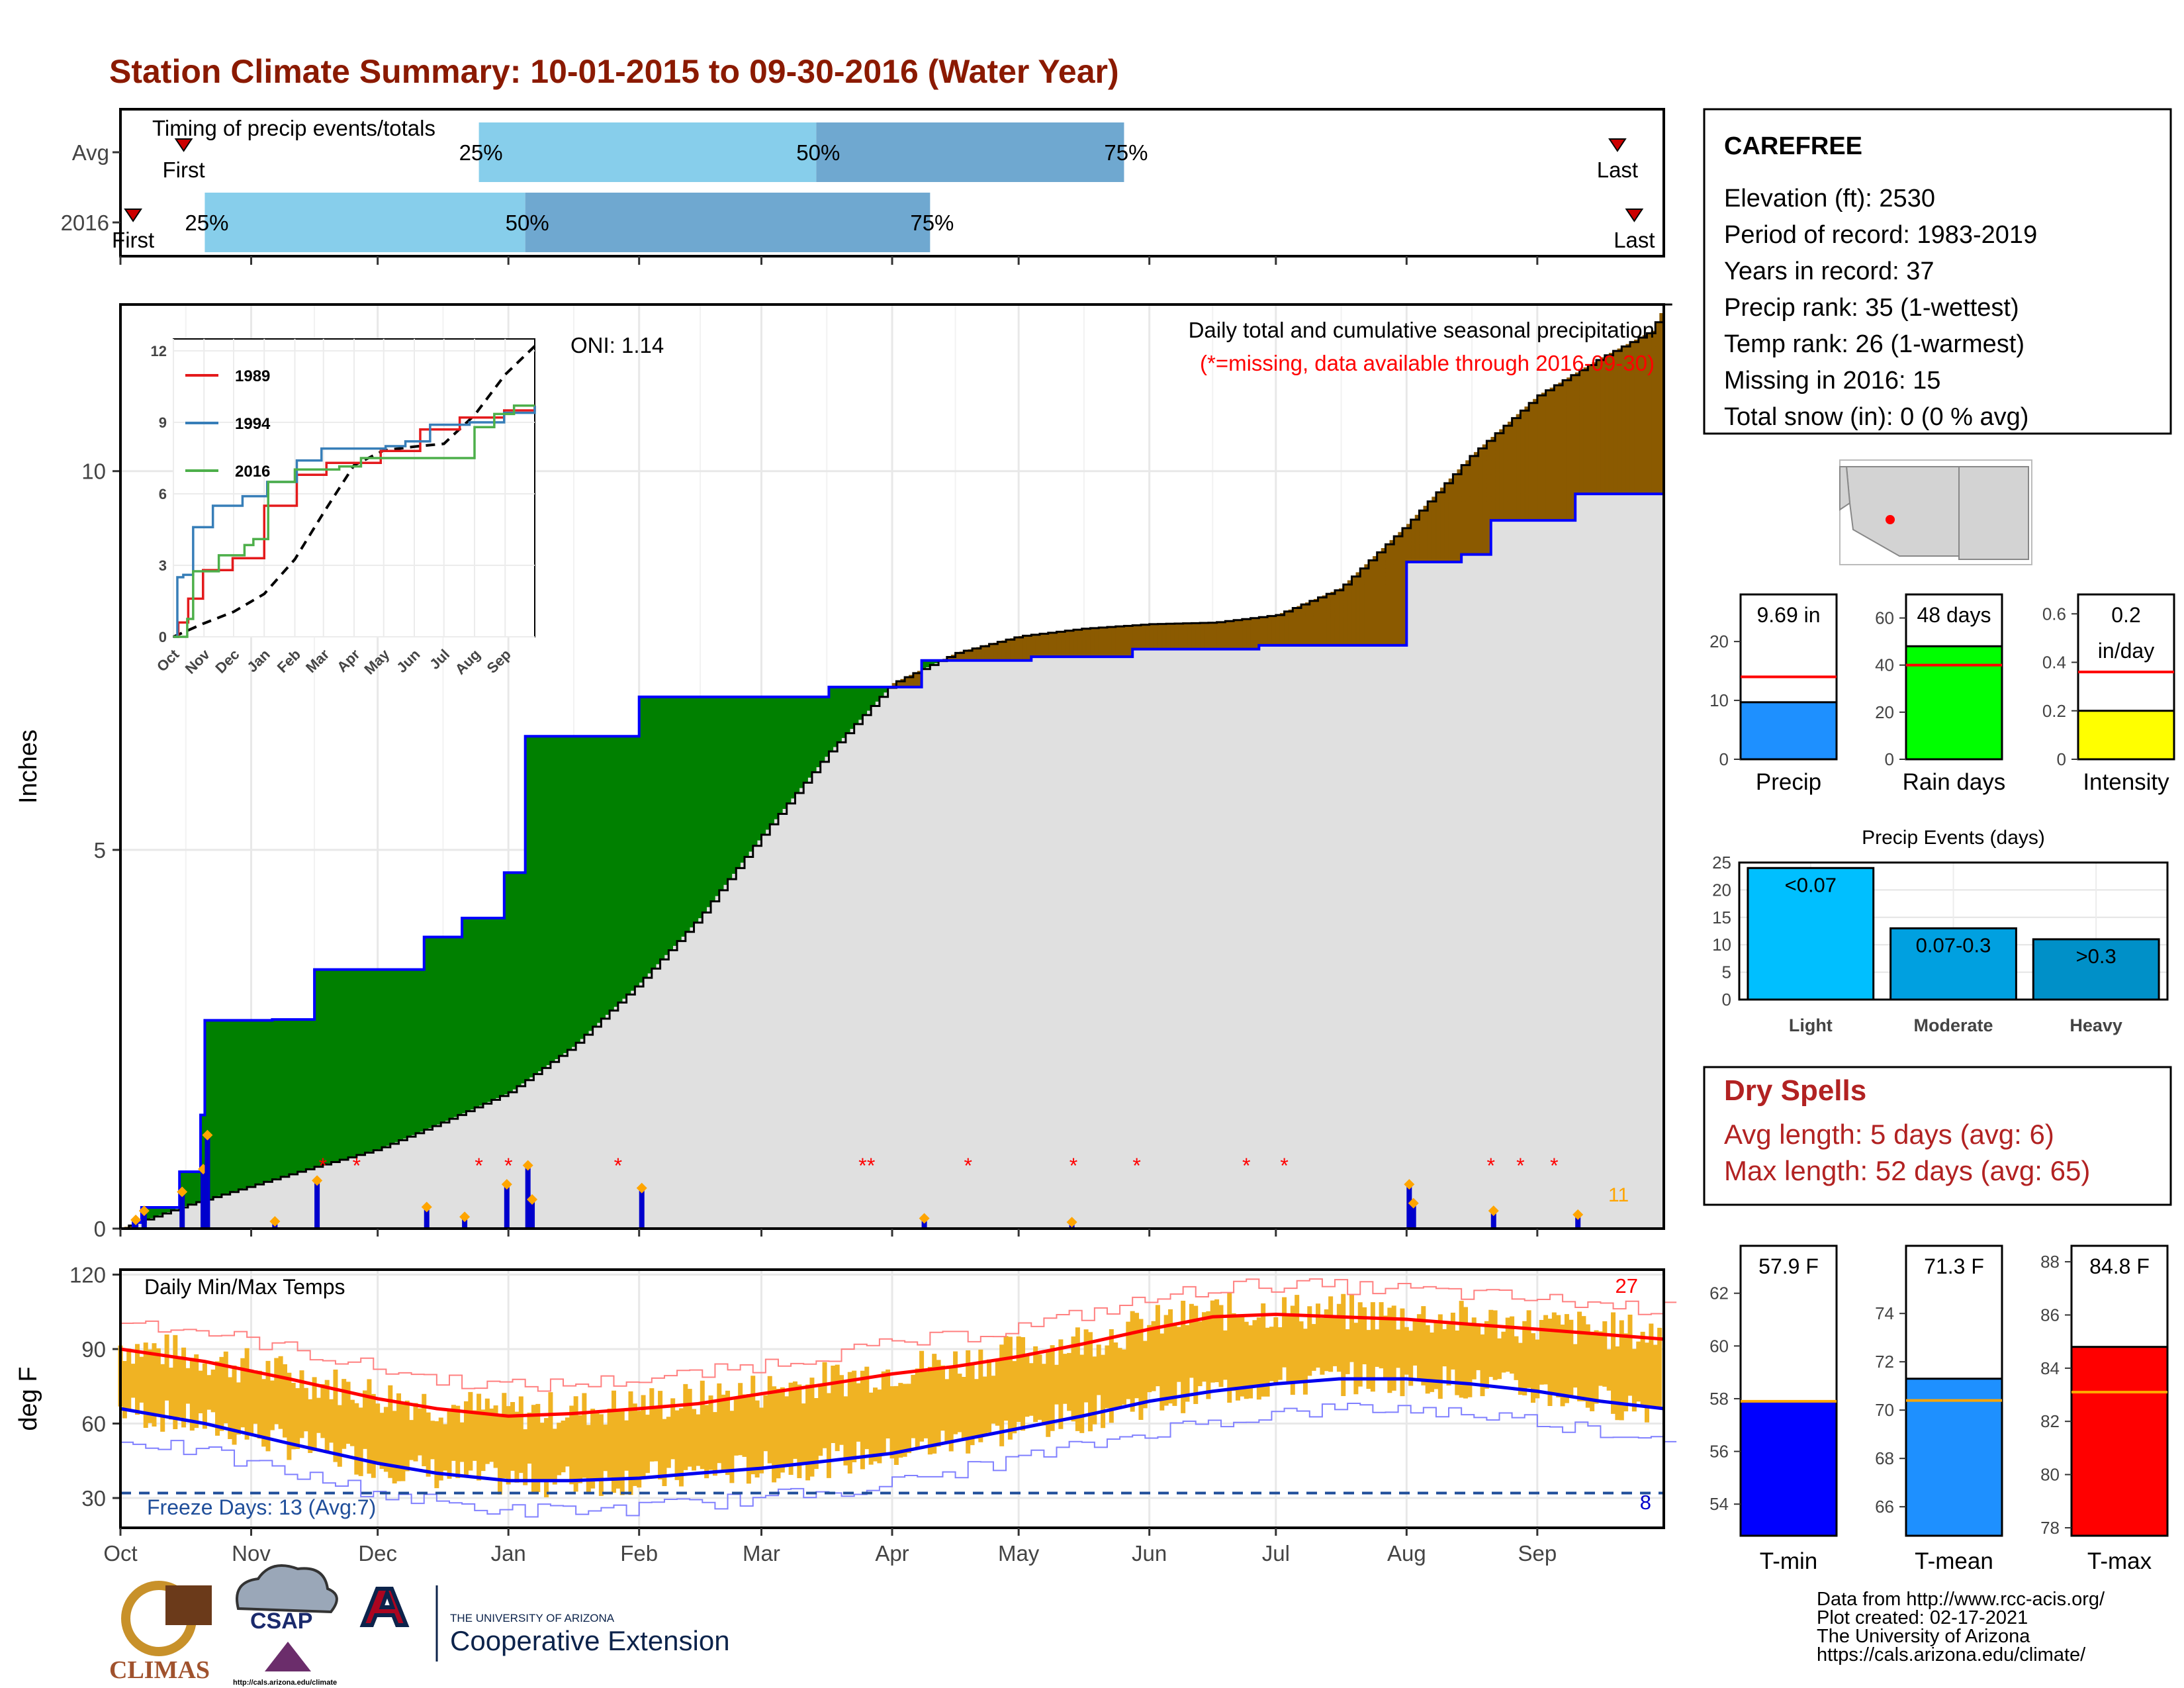 This screenshot has height=1688, width=2184. What do you see at coordinates (1811, 1025) in the screenshot?
I see `events-category: Light` at bounding box center [1811, 1025].